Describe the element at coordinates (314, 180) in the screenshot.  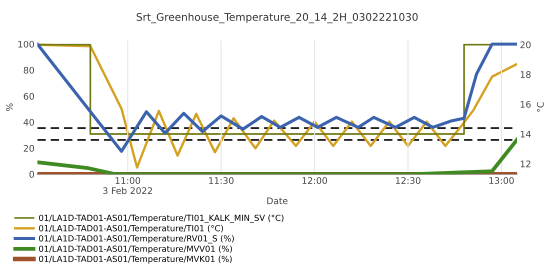
I see `x-tick-label: 12:00` at that location.